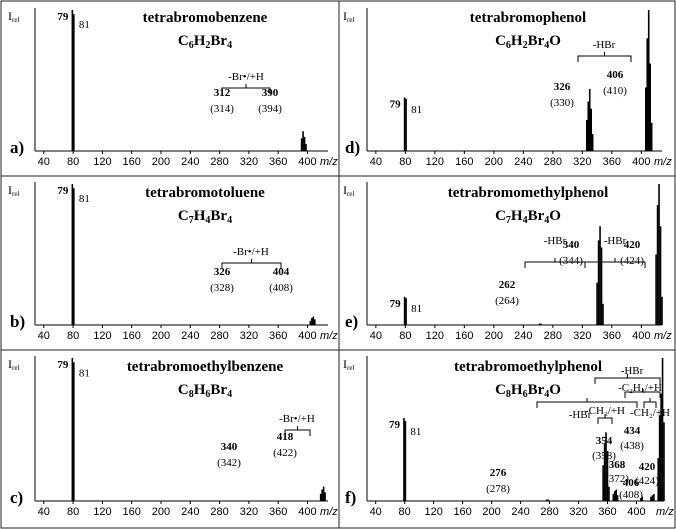  Describe the element at coordinates (205, 42) in the screenshot. I see `chart-formula: C6H2Br4` at that location.